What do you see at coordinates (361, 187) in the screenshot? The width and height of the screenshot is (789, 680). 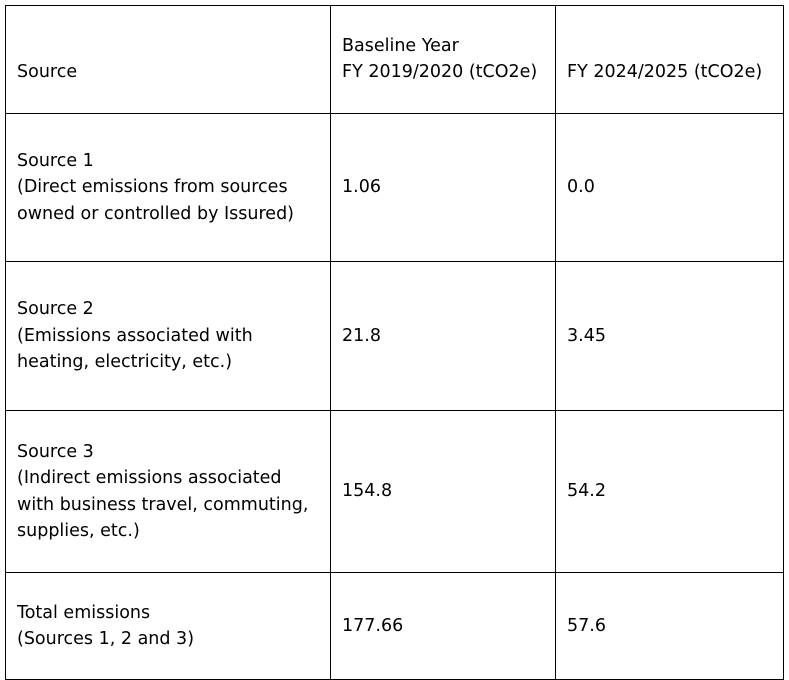 I see `baseline-value: 1.06` at bounding box center [361, 187].